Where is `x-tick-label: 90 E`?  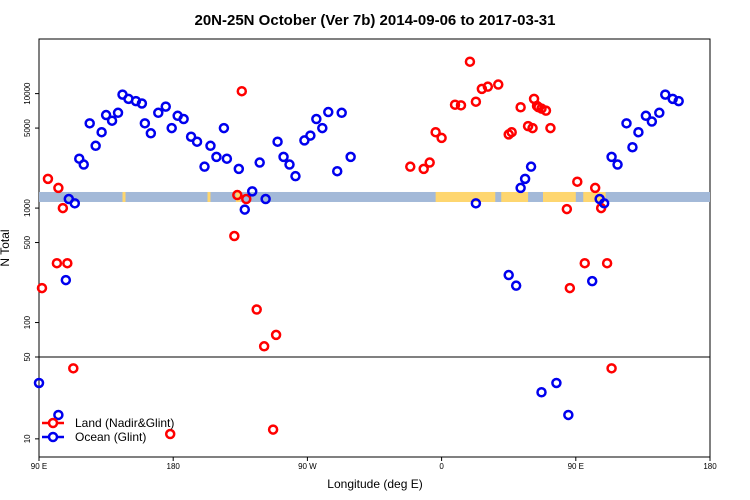 x-tick-label: 90 E is located at coordinates (39, 466).